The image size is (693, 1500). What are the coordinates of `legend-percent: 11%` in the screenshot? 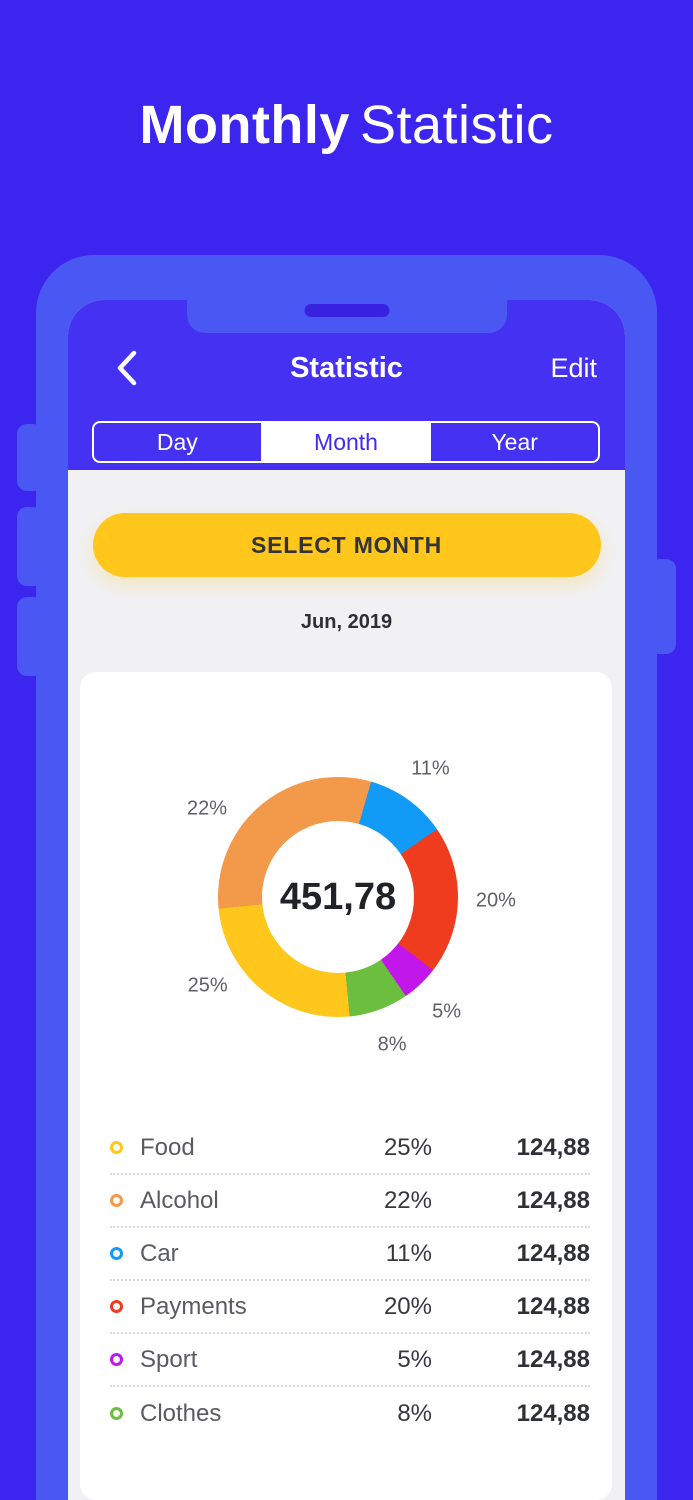 It's located at (408, 1253).